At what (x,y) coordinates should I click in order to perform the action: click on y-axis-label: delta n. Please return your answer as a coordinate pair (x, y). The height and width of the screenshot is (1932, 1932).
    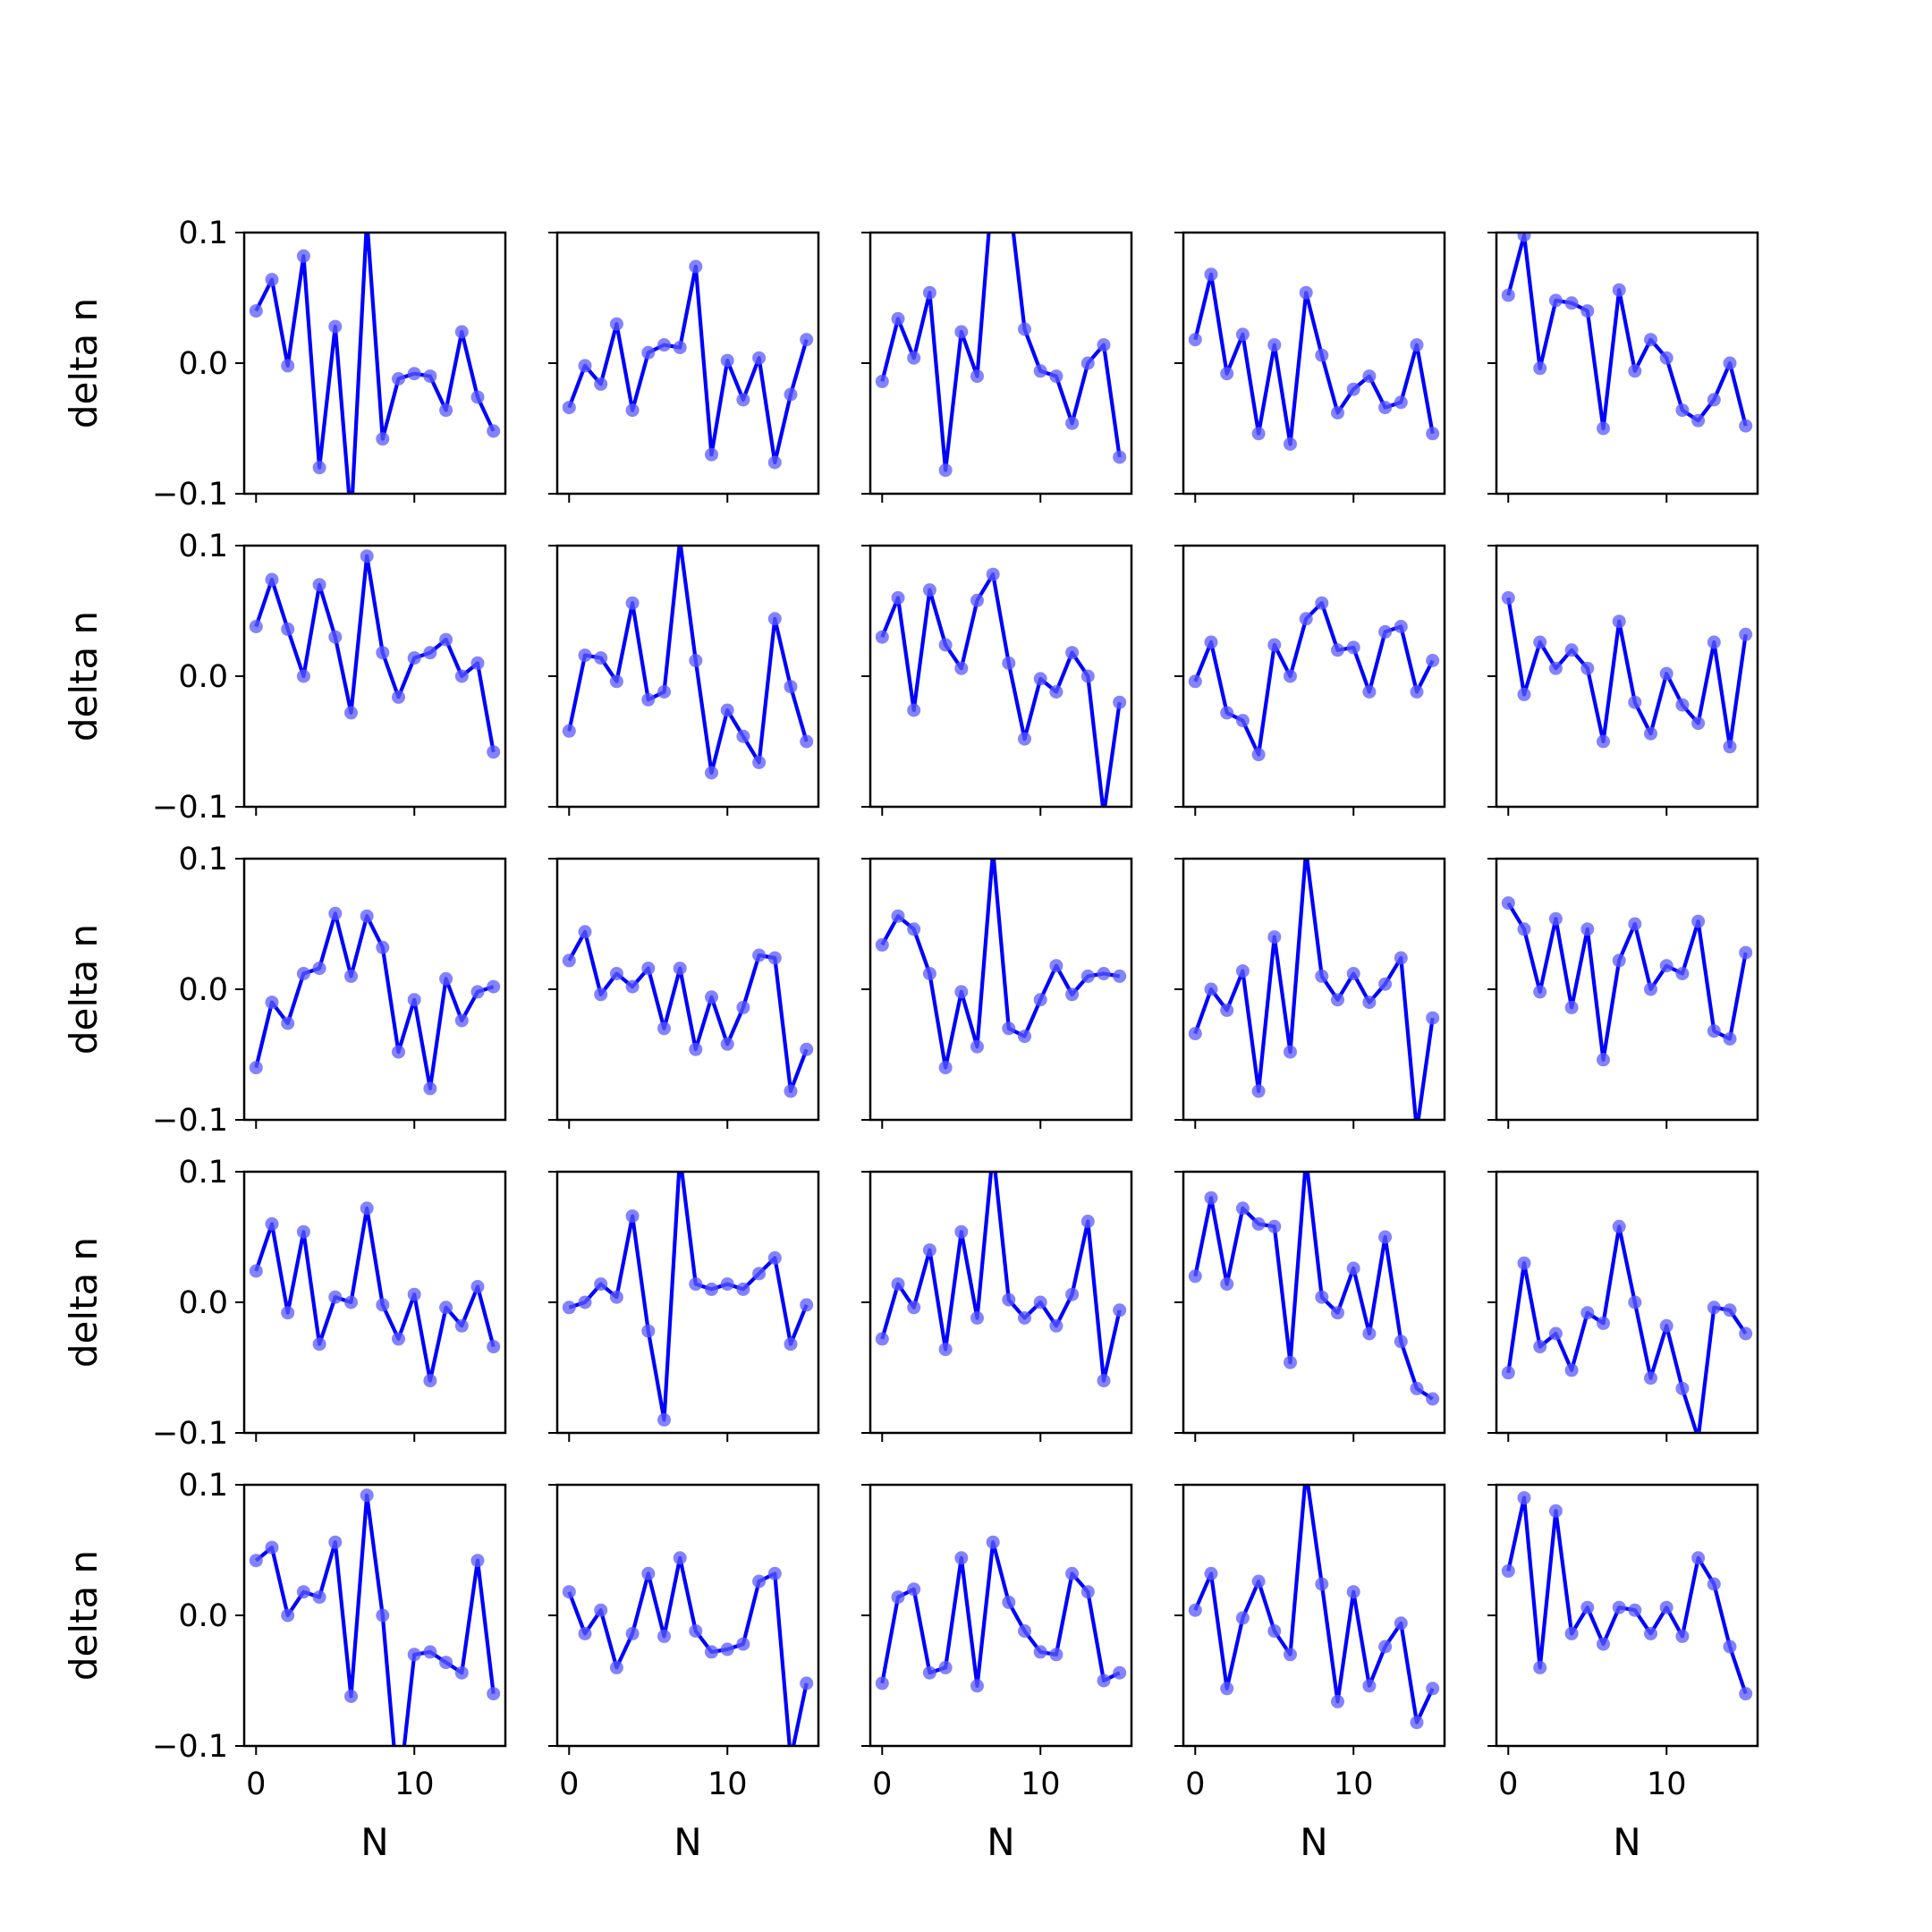
    Looking at the image, I should click on (84, 1615).